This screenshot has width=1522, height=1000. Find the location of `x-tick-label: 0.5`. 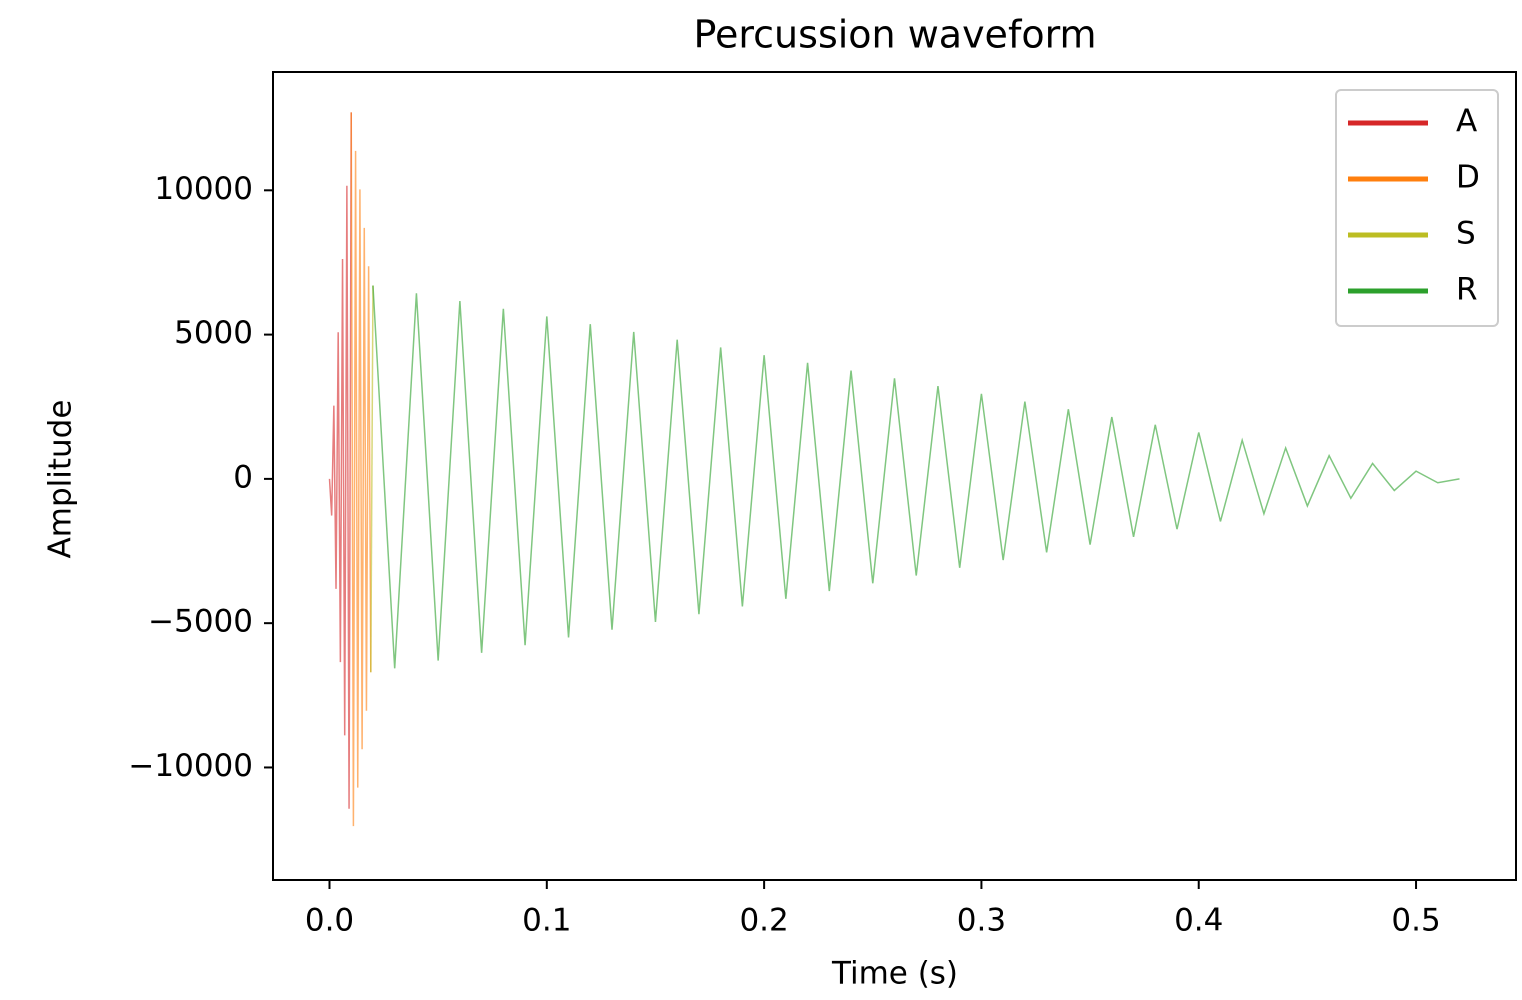

x-tick-label: 0.5 is located at coordinates (1415, 921).